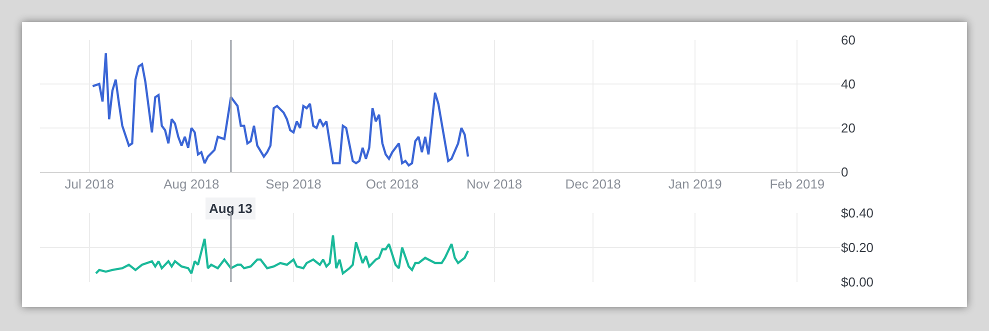 The image size is (989, 331). Describe the element at coordinates (797, 184) in the screenshot. I see `x-tick-label: Feb 2019` at that location.